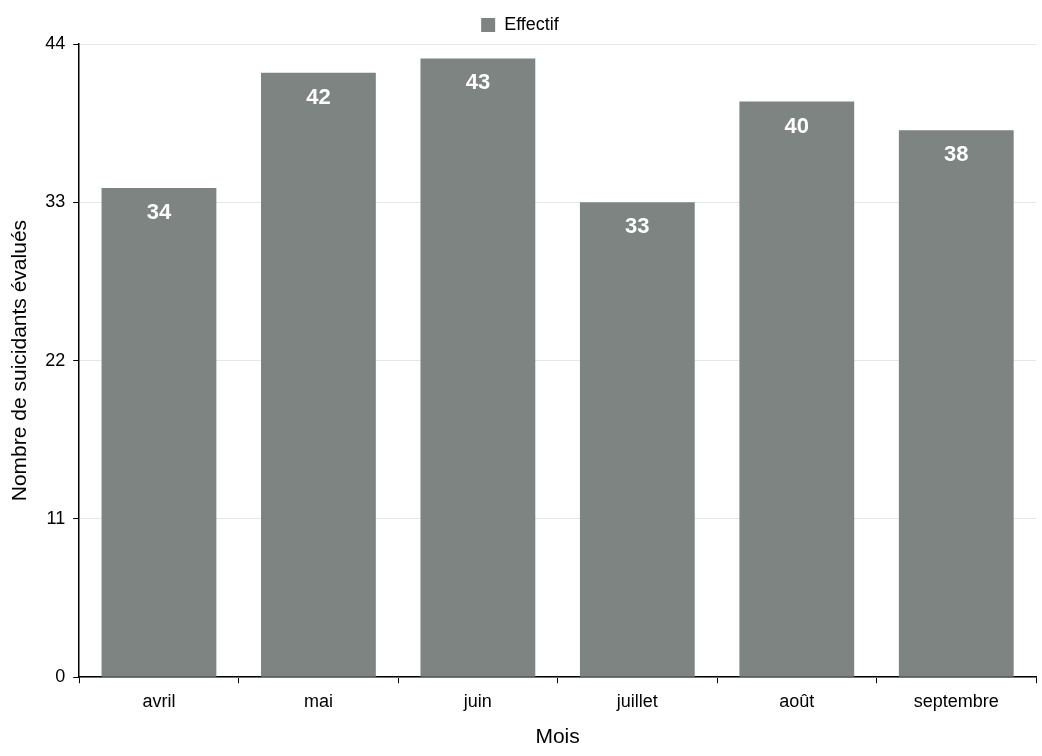 The image size is (1042, 756). Describe the element at coordinates (159, 700) in the screenshot. I see `x-tick-label: avril` at that location.